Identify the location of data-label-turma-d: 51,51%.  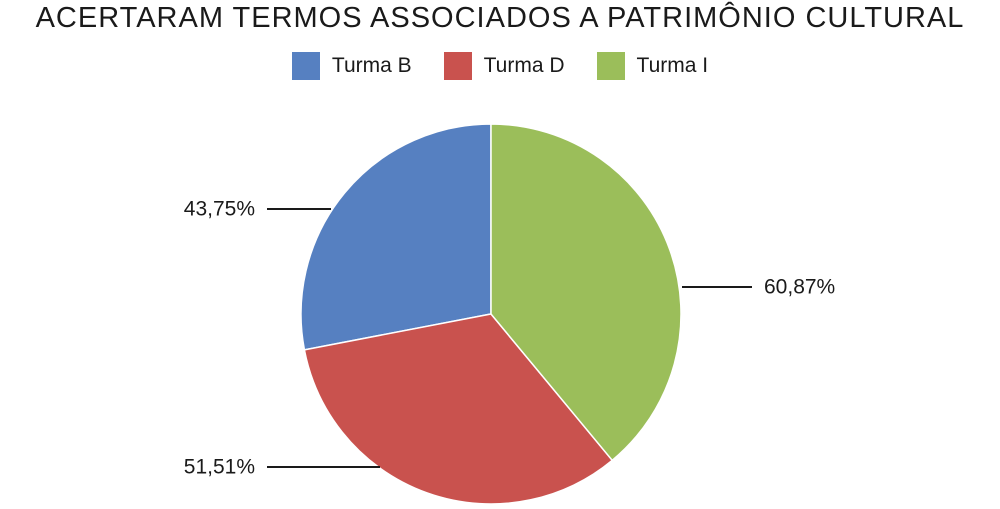
(219, 467).